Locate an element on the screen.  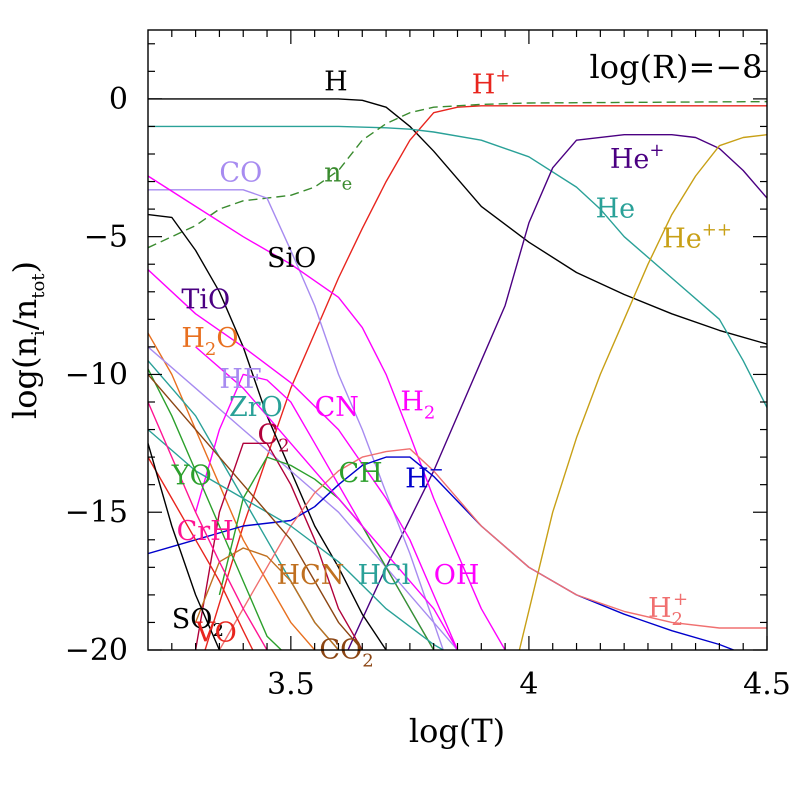
y-axis-label: log(ni/ntot) is located at coordinates (27, 340).